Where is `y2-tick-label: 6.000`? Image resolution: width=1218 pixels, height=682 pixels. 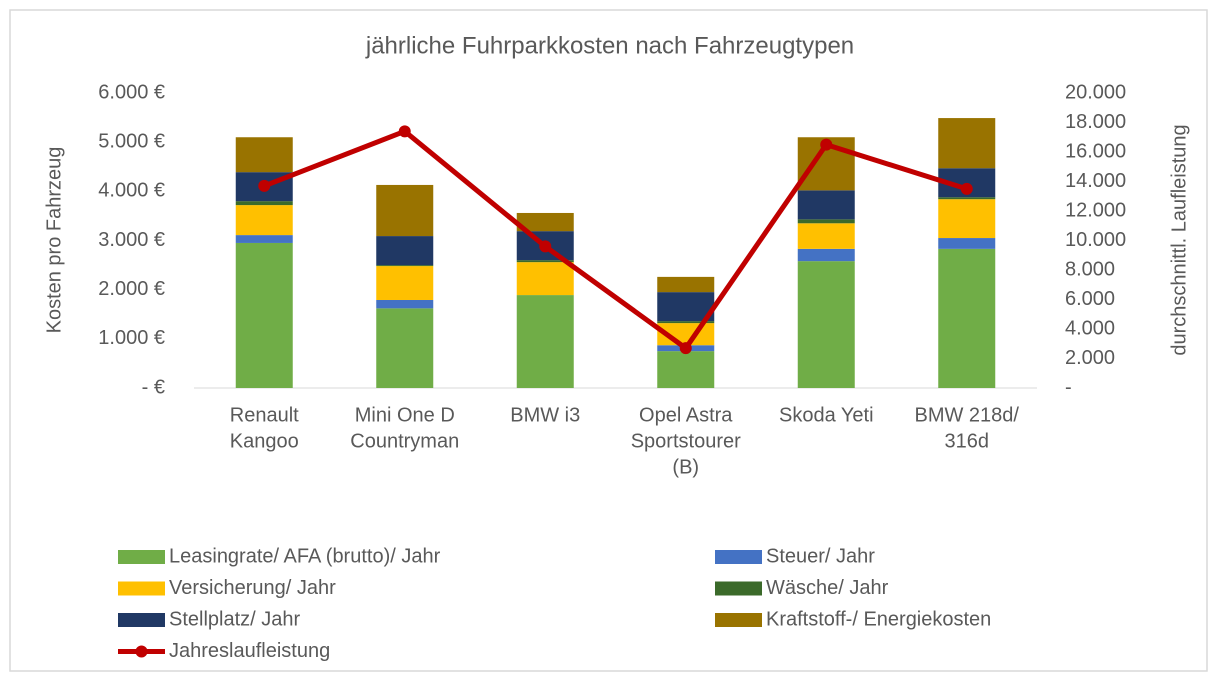
y2-tick-label: 6.000 is located at coordinates (1090, 299).